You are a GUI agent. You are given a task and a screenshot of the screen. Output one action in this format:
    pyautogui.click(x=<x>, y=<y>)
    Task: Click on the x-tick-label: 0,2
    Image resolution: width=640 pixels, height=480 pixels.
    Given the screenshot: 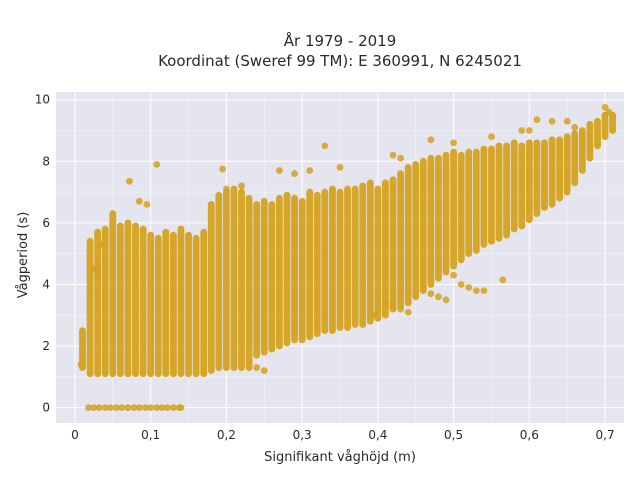 What is the action you would take?
    pyautogui.click(x=226, y=435)
    